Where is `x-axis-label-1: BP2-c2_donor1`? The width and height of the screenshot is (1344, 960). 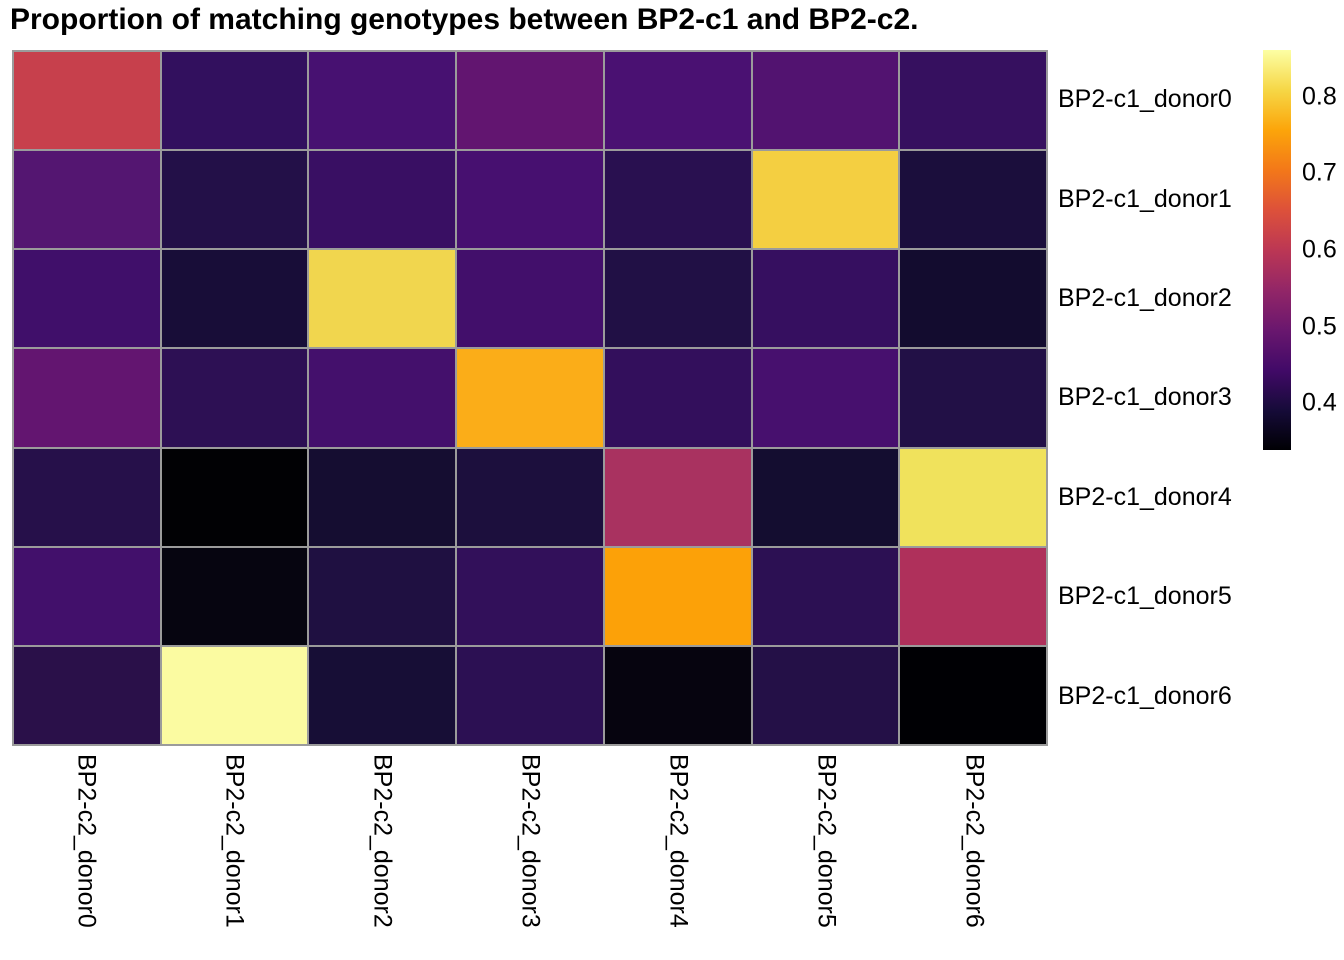
x-axis-label-1: BP2-c2_donor1 is located at coordinates (234, 841).